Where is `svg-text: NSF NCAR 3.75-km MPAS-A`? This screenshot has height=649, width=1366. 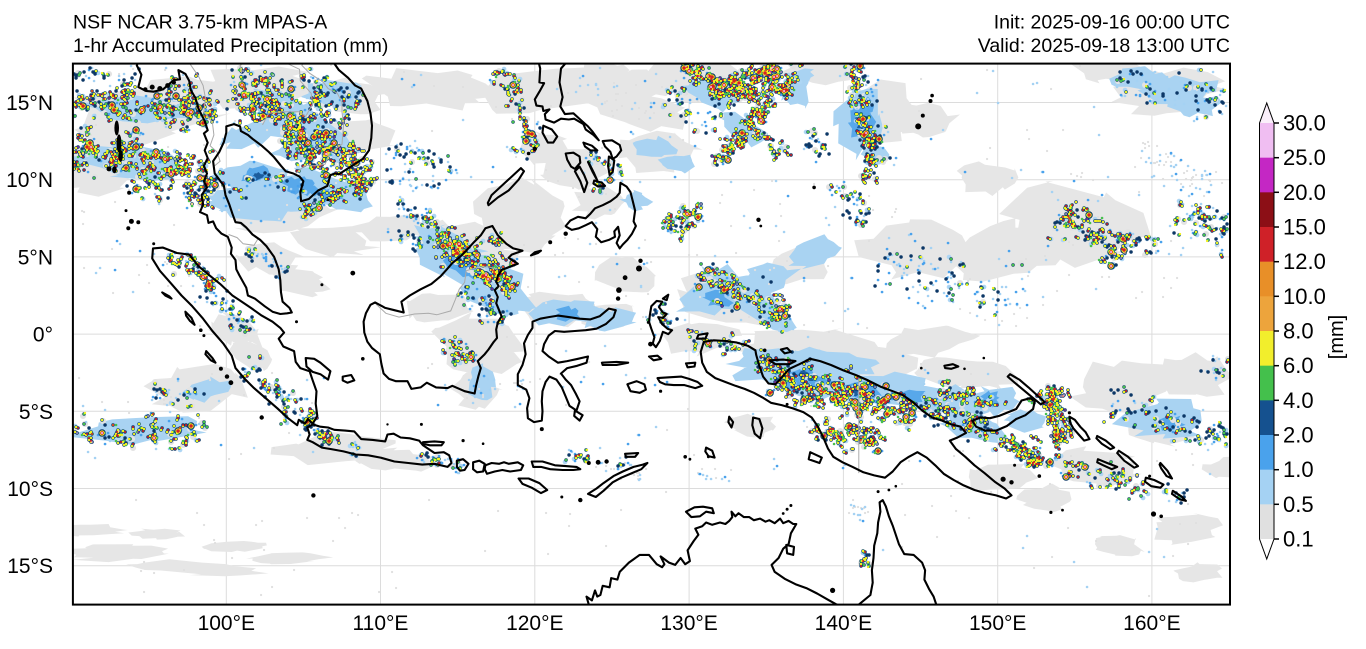
svg-text: NSF NCAR 3.75-km MPAS-A is located at coordinates (200, 23).